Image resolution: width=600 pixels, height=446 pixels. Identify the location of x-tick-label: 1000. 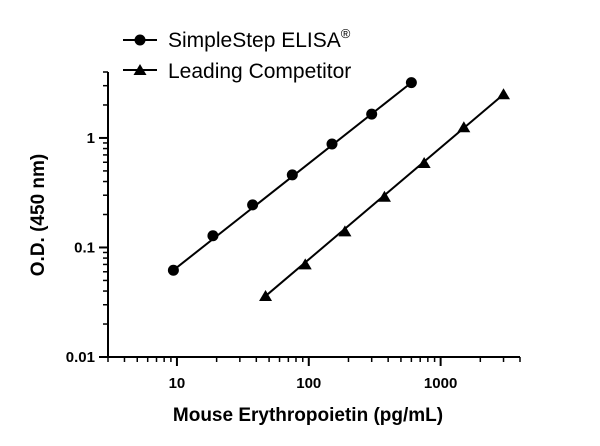
(440, 383).